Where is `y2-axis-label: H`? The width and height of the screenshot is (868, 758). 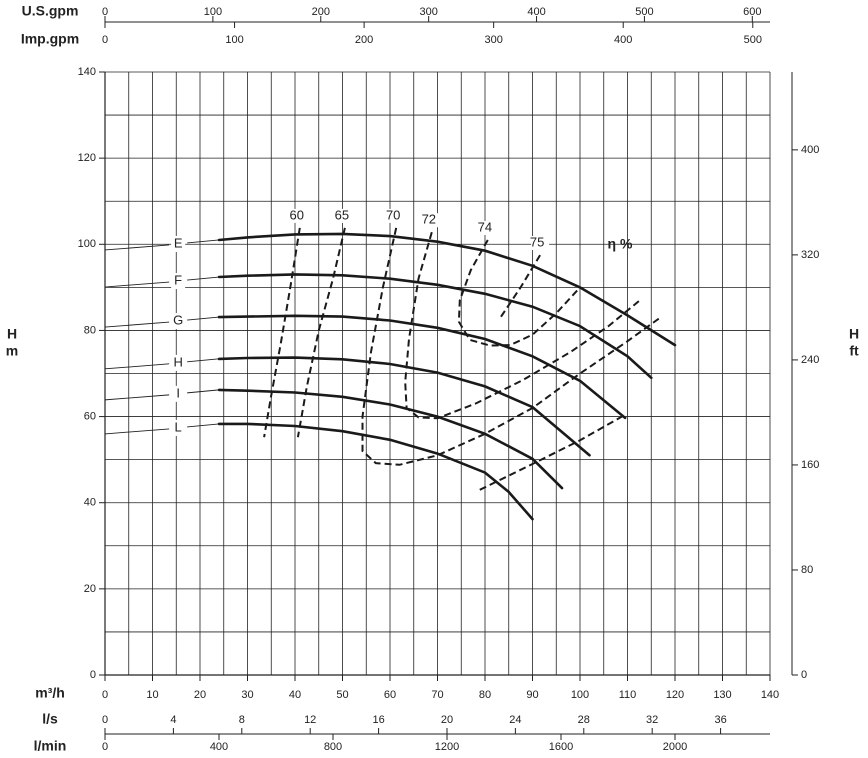
y2-axis-label: H is located at coordinates (854, 334).